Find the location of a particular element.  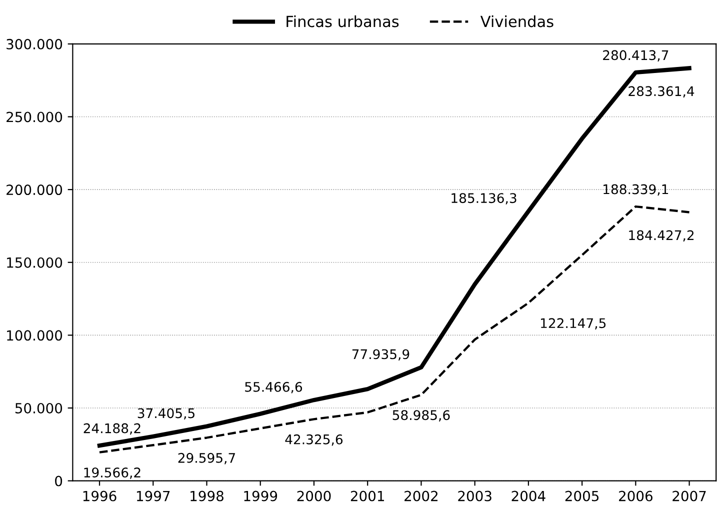

data-label: 184.427,2 is located at coordinates (661, 236).